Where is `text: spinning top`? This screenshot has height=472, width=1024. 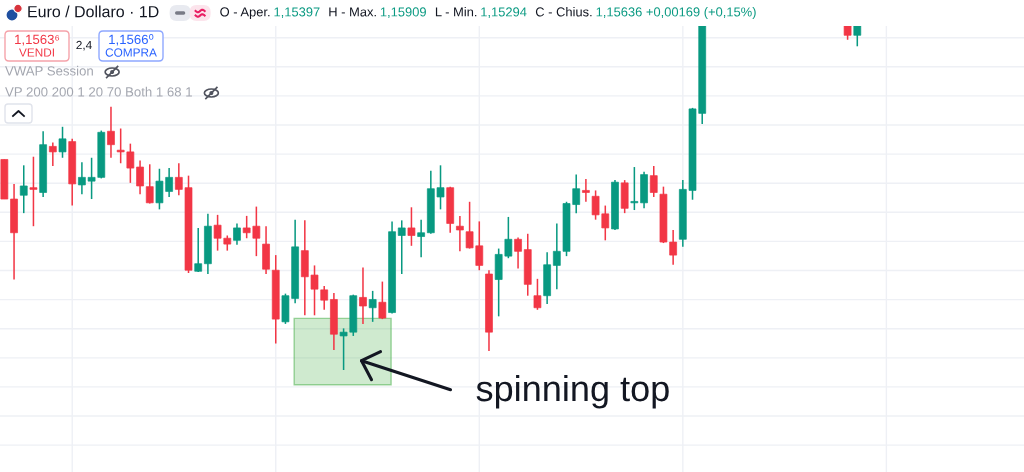
text: spinning top is located at coordinates (572, 391).